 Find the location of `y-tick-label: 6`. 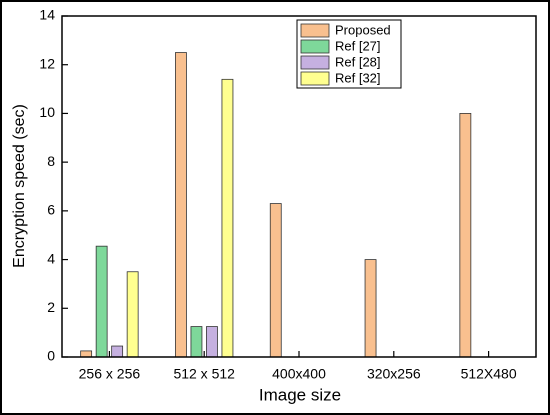

y-tick-label: 6 is located at coordinates (51, 210).